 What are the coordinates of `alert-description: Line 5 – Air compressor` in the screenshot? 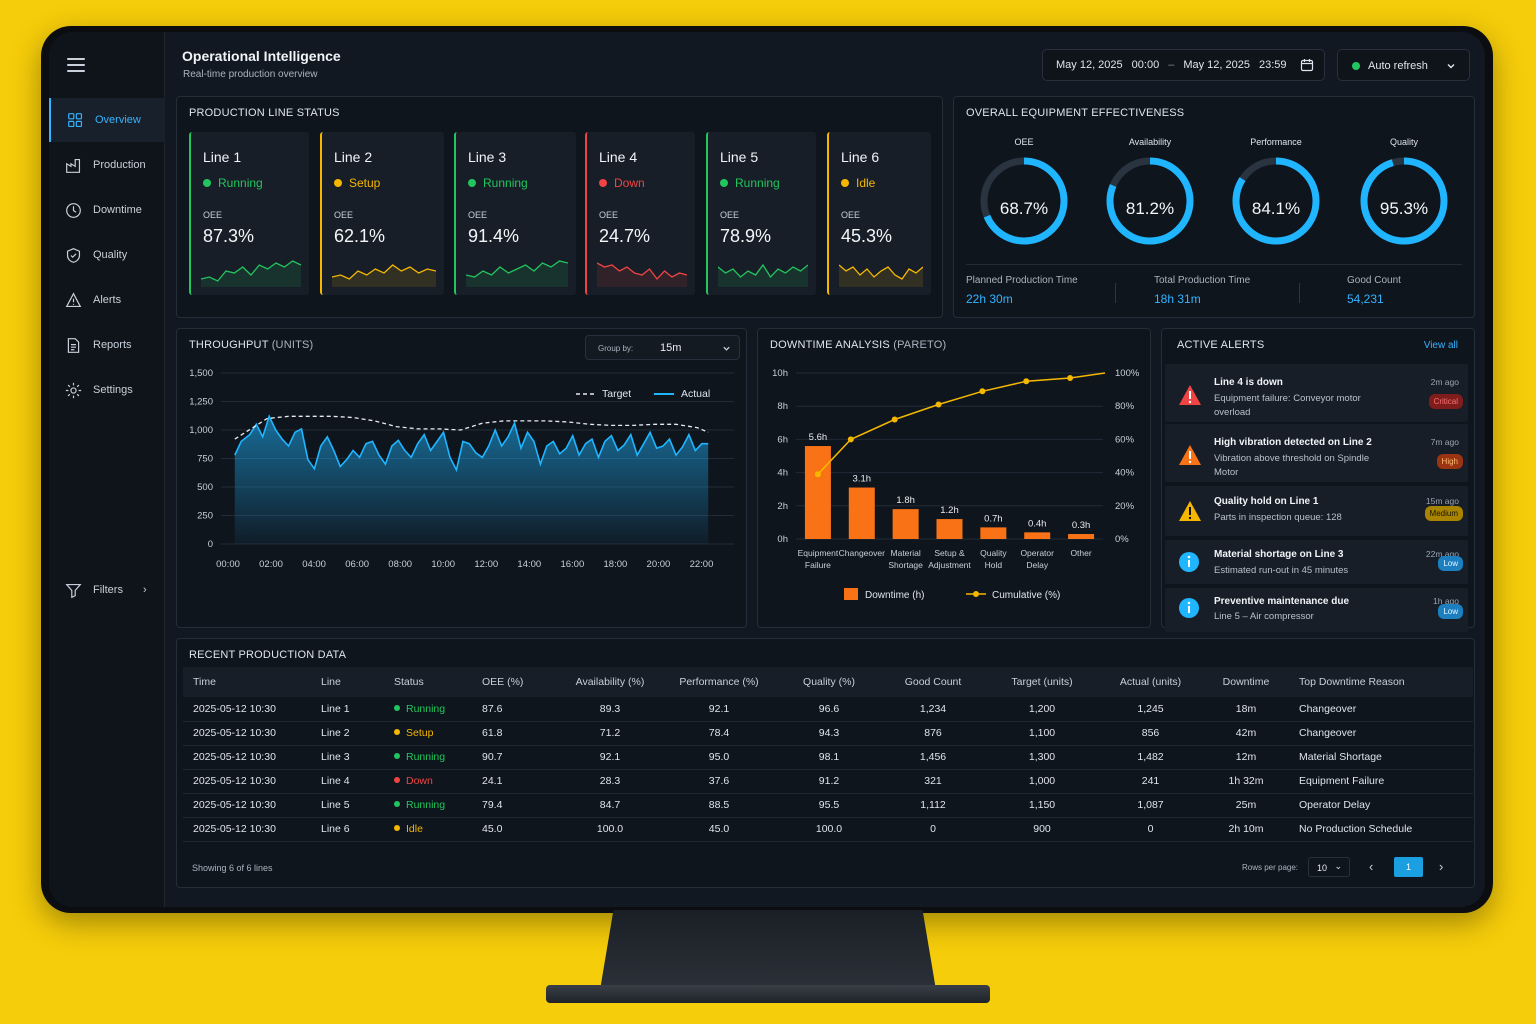 It's located at (1264, 616).